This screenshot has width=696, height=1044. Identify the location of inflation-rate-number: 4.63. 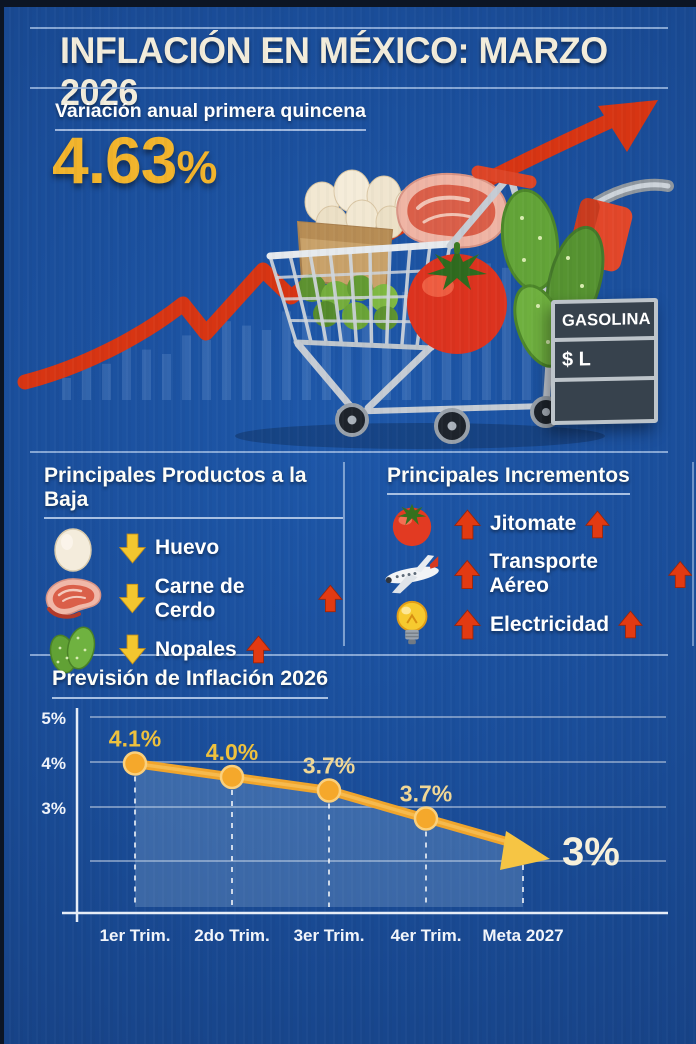
(114, 160).